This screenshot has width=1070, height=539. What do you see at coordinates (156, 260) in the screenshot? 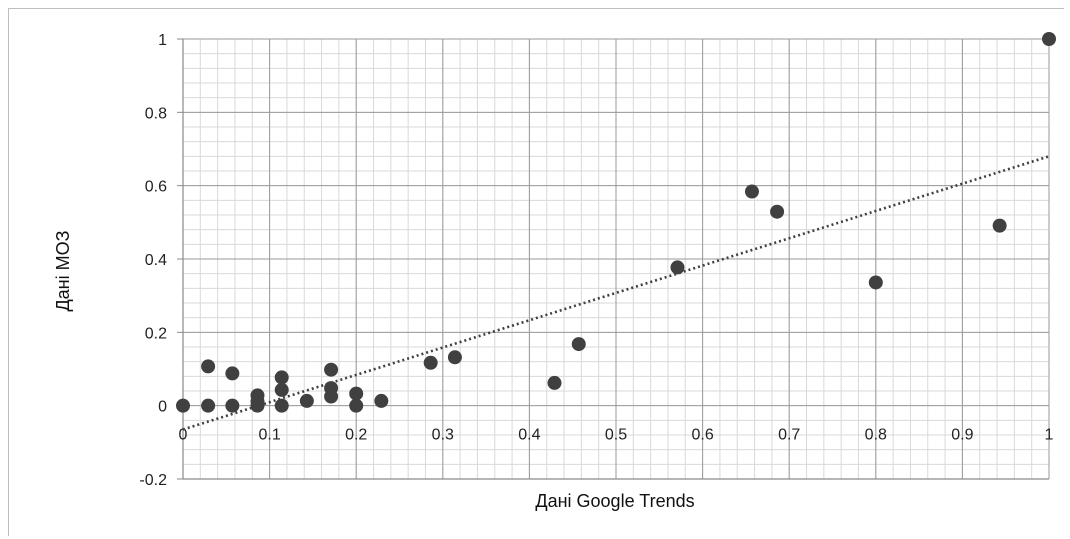
I see `y-tick-label: 0.4` at bounding box center [156, 260].